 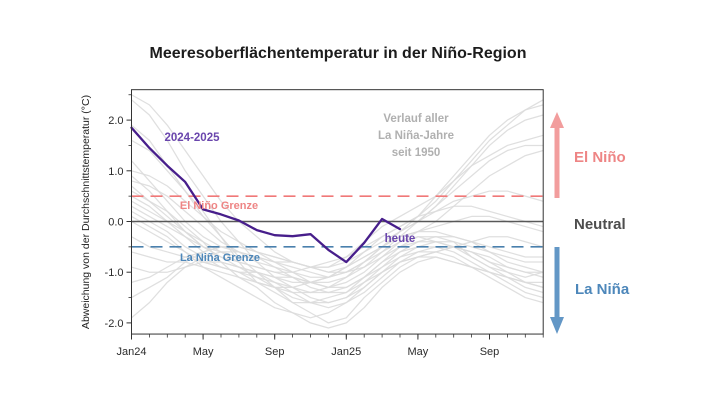 What do you see at coordinates (416, 153) in the screenshot?
I see `history-note-line-3: seit 1950` at bounding box center [416, 153].